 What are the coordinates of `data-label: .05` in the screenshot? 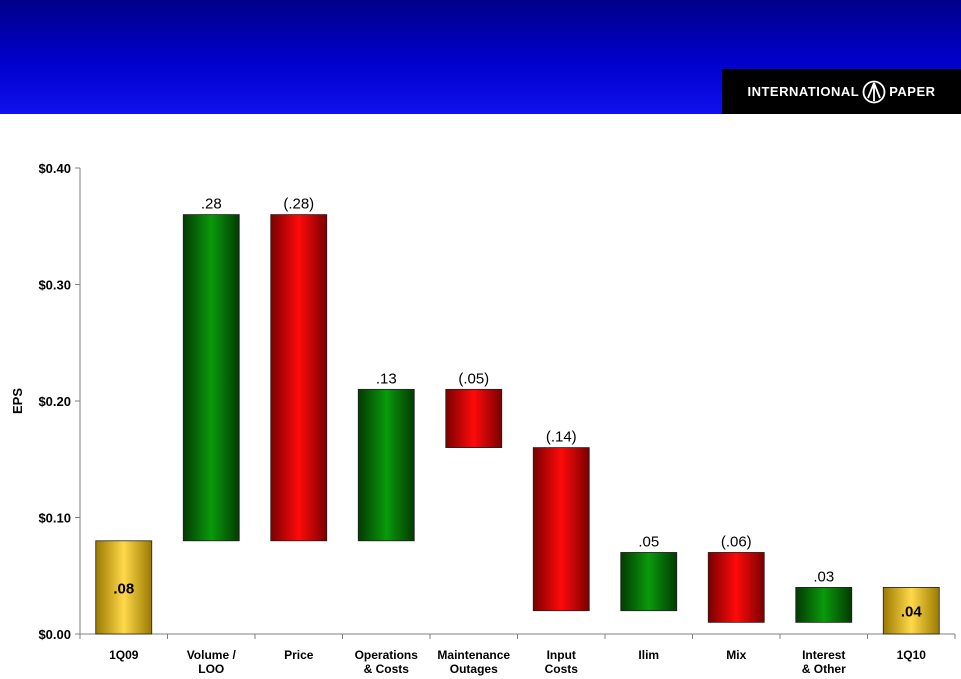 It's located at (648, 541).